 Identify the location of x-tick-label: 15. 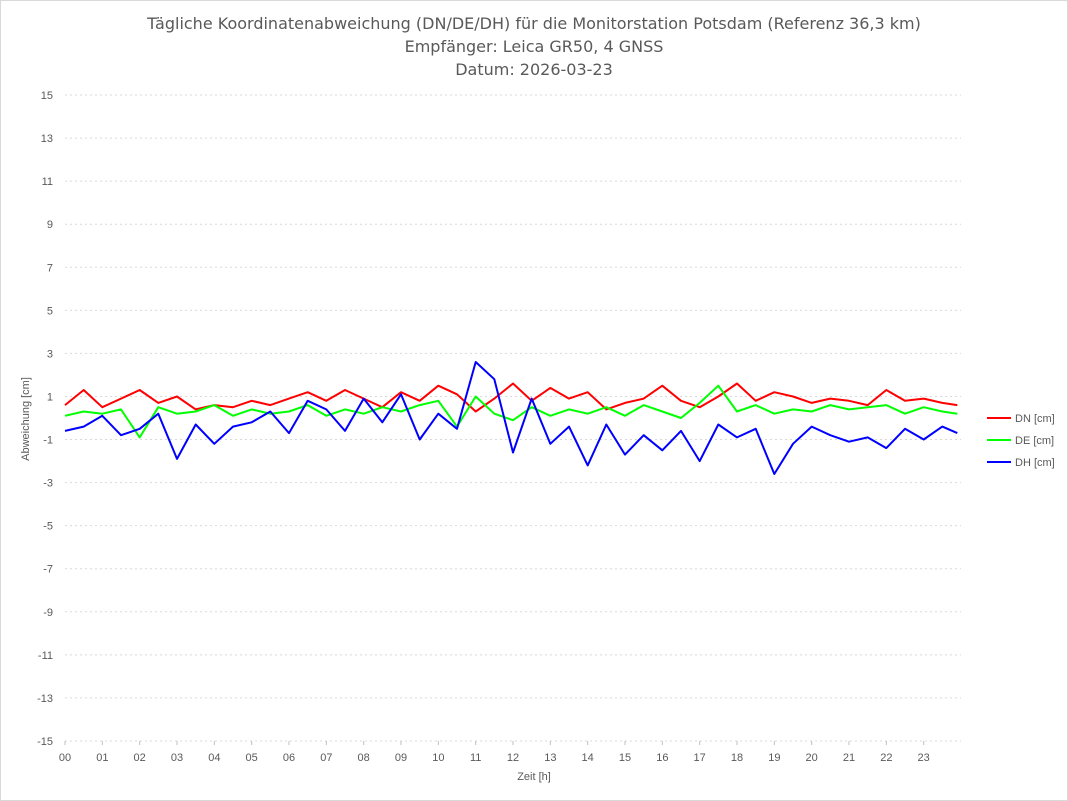
(625, 758).